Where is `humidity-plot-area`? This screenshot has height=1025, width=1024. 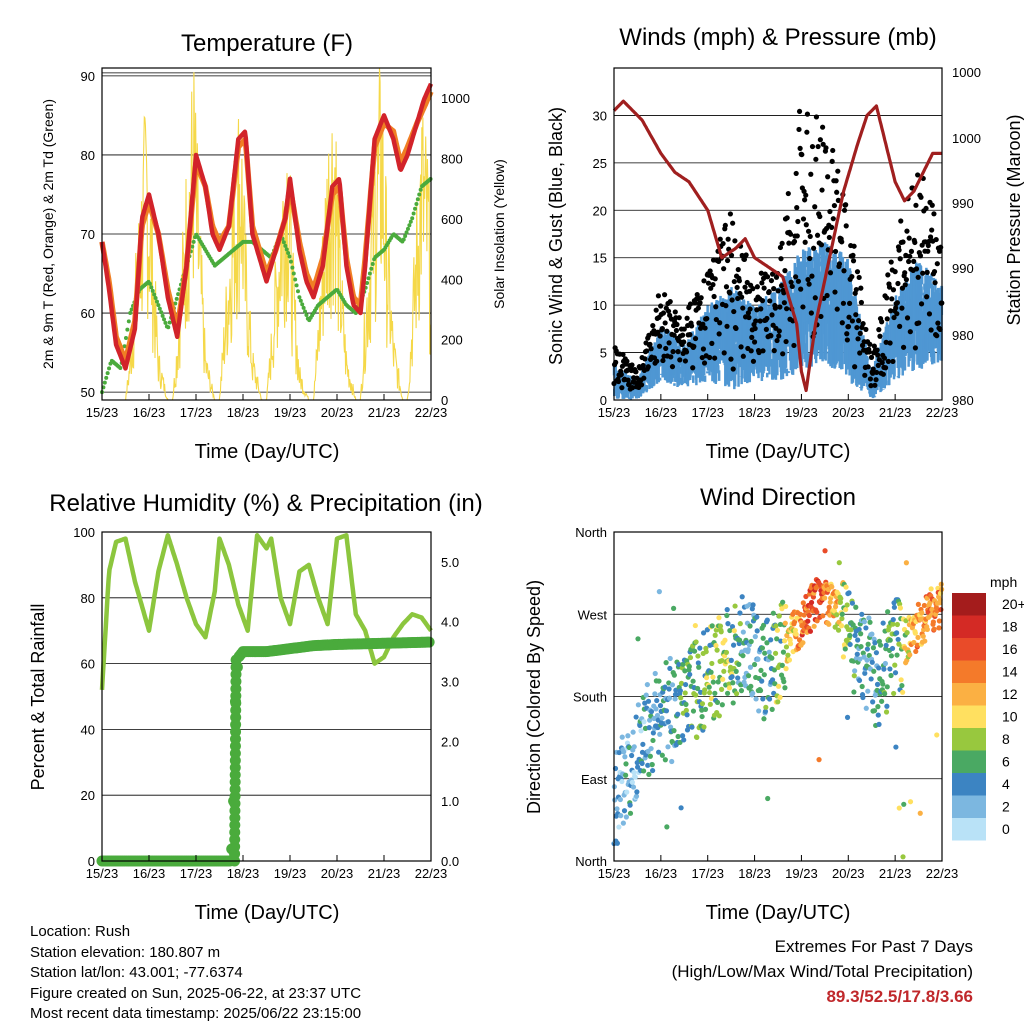
humidity-plot-area is located at coordinates (265, 699).